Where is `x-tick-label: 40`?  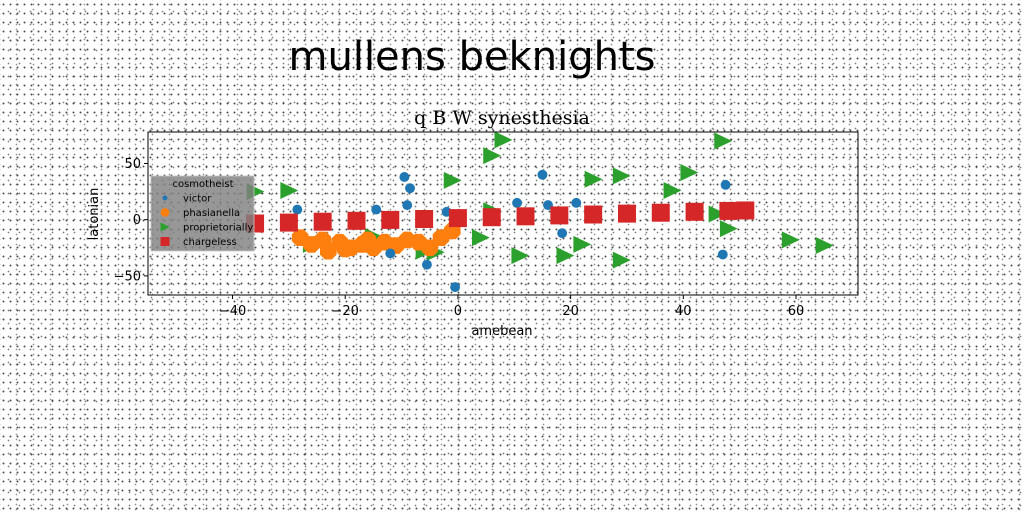
x-tick-label: 40 is located at coordinates (683, 311).